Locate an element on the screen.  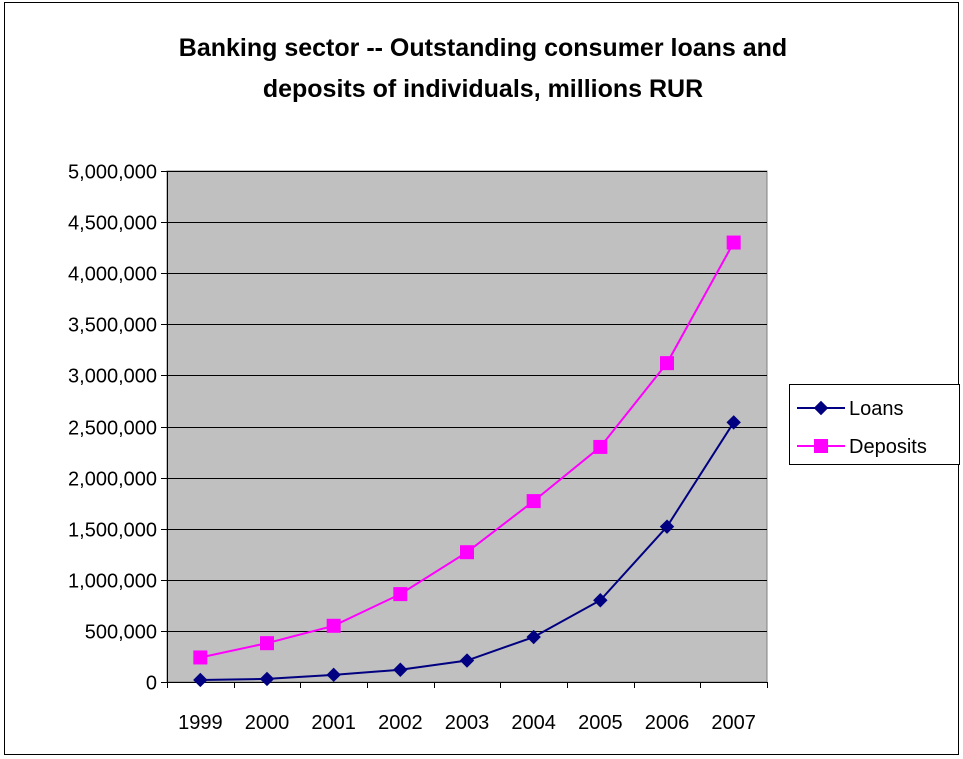
y-tick-label-8: 4,000,000 is located at coordinates (112, 275).